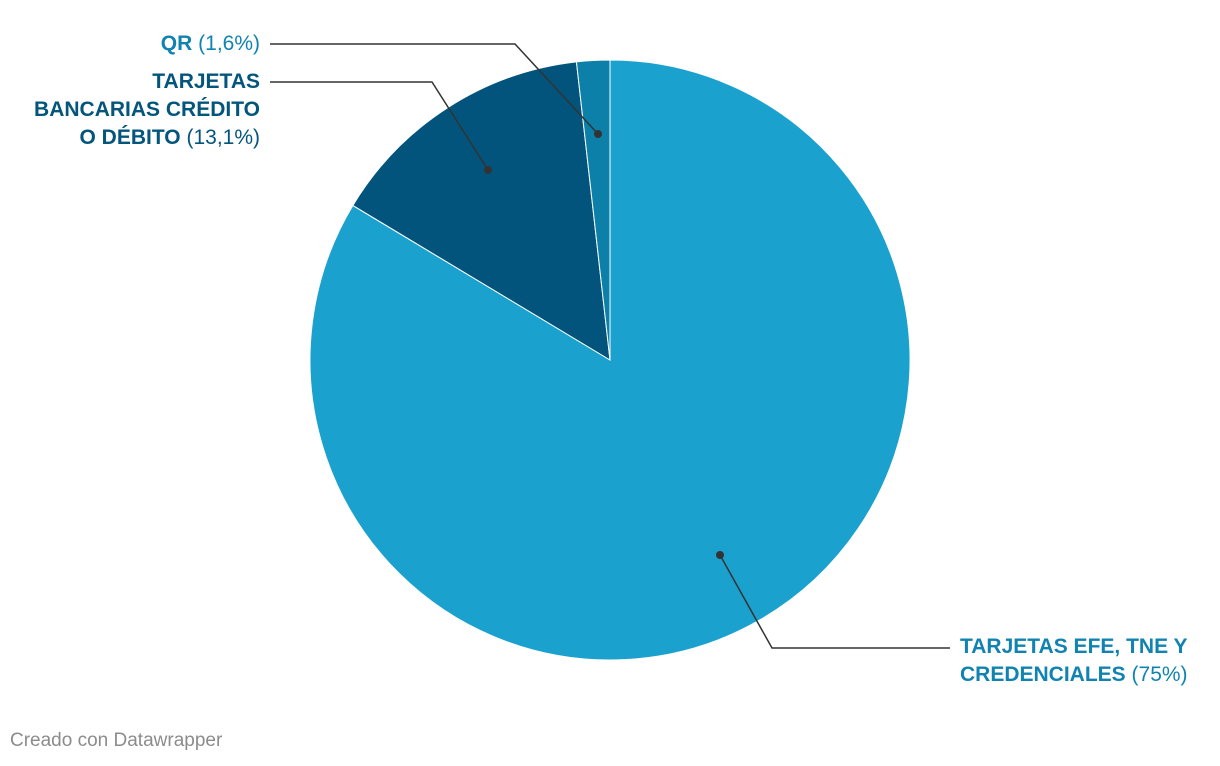 Image resolution: width=1220 pixels, height=766 pixels. What do you see at coordinates (206, 81) in the screenshot?
I see `label-bancarias-line1: TARJETAS` at bounding box center [206, 81].